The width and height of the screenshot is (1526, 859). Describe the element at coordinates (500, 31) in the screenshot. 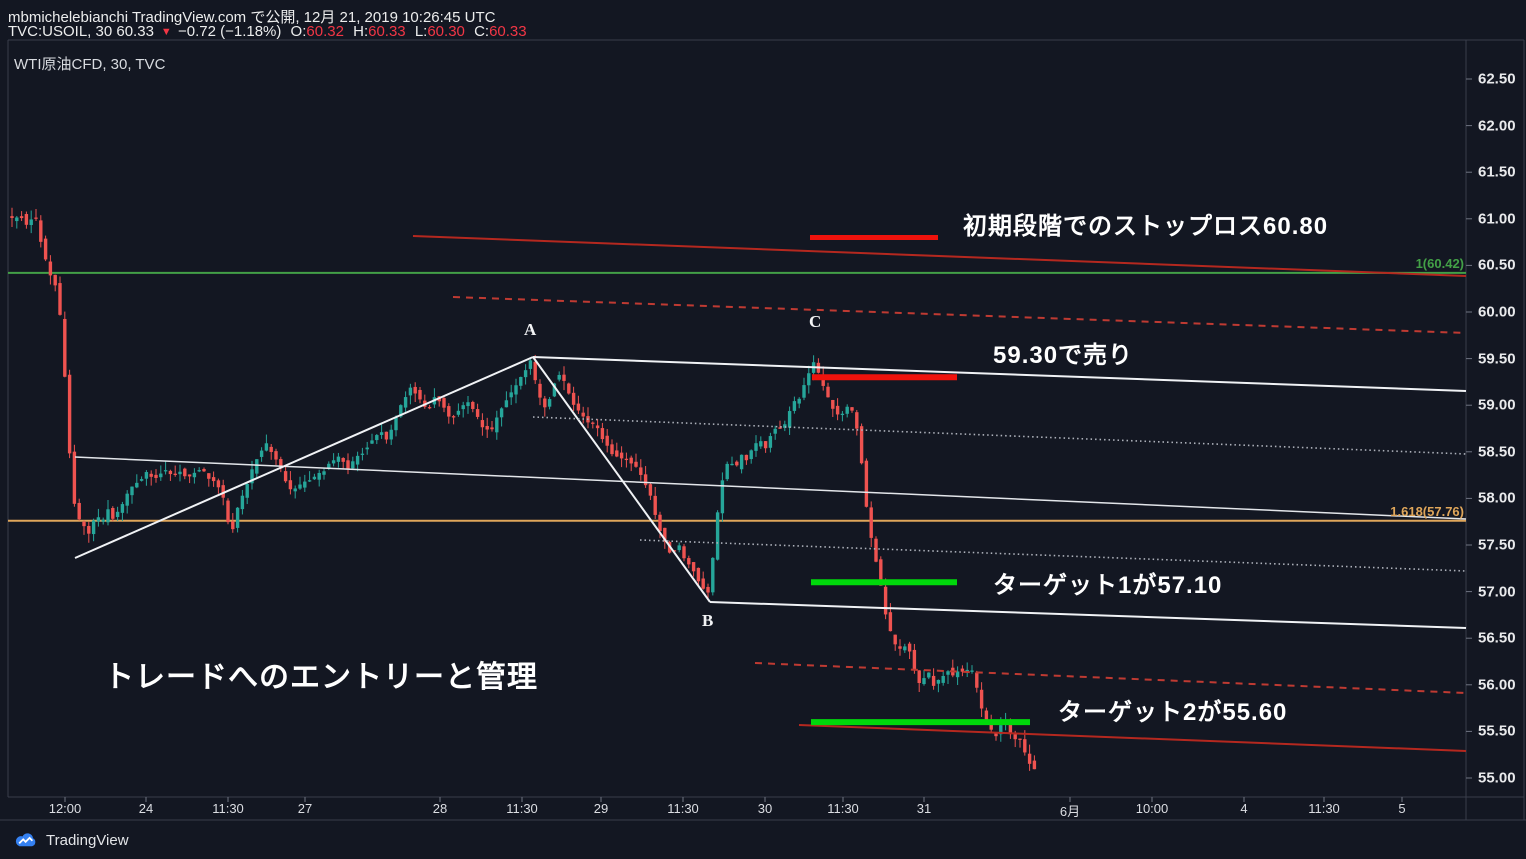

I see `close-value: C:60.33` at that location.